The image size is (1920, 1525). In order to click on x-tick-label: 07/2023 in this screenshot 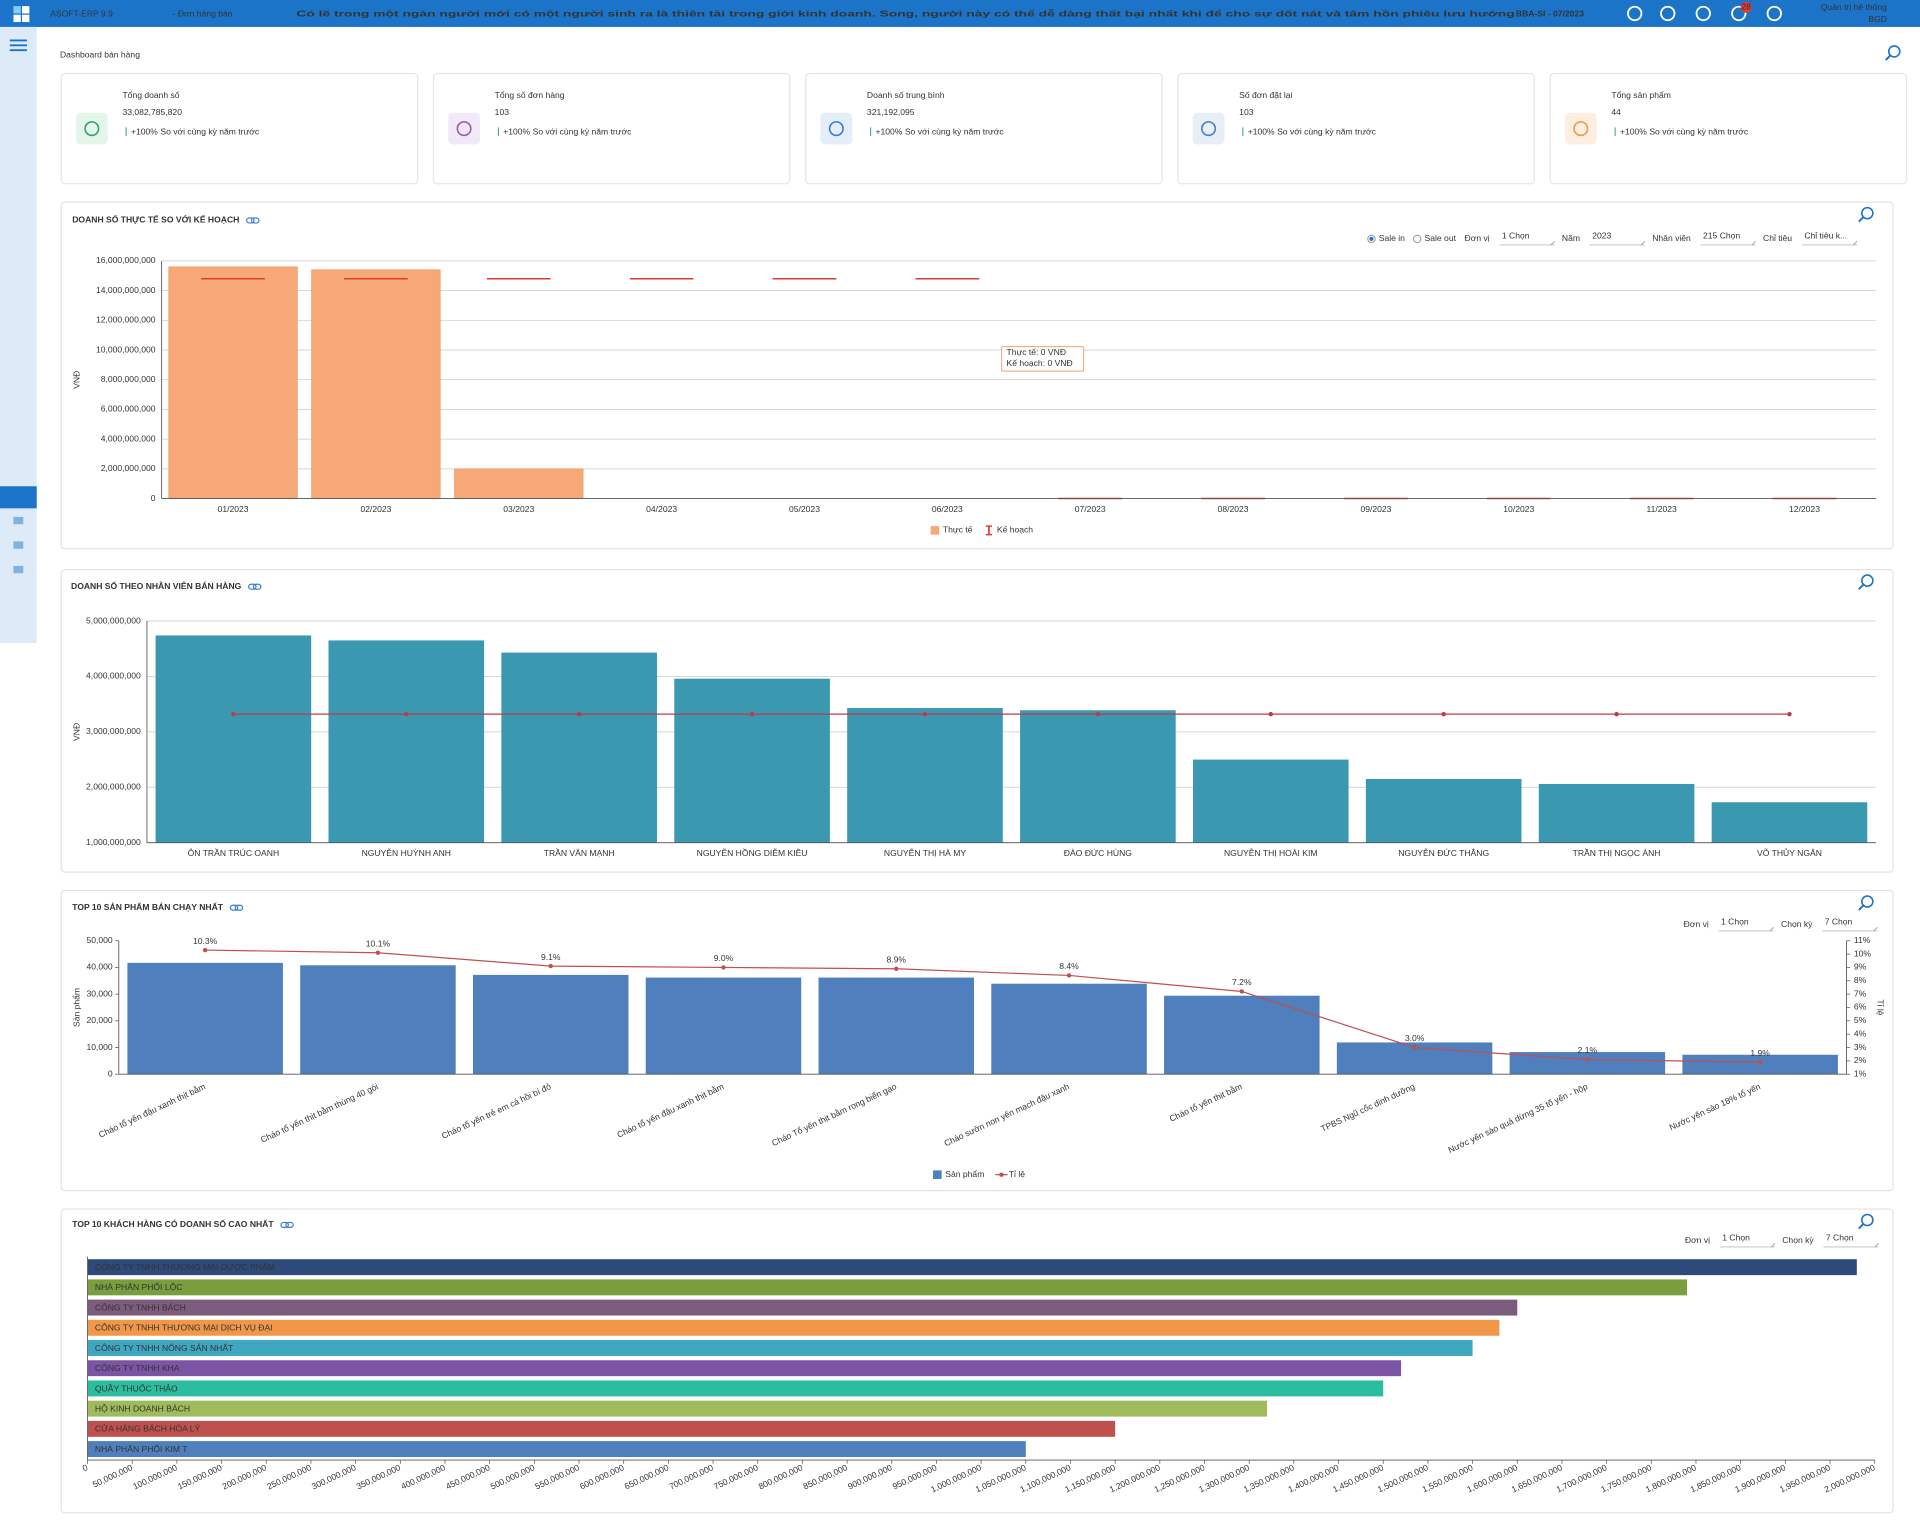, I will do `click(1090, 509)`.